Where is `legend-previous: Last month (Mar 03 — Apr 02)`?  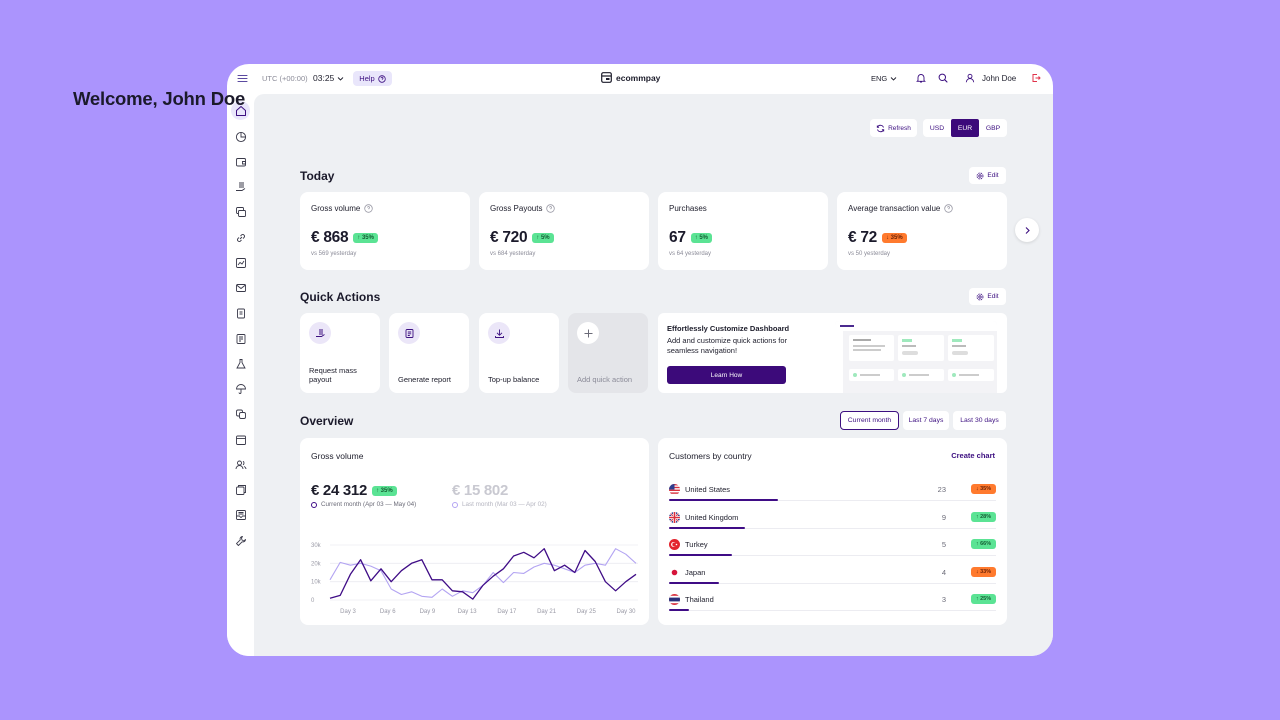 legend-previous: Last month (Mar 03 — Apr 02) is located at coordinates (499, 504).